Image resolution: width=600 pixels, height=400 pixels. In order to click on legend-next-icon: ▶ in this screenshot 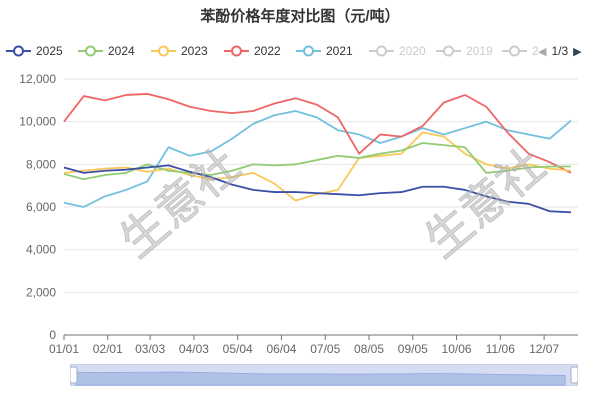, I will do `click(577, 51)`.